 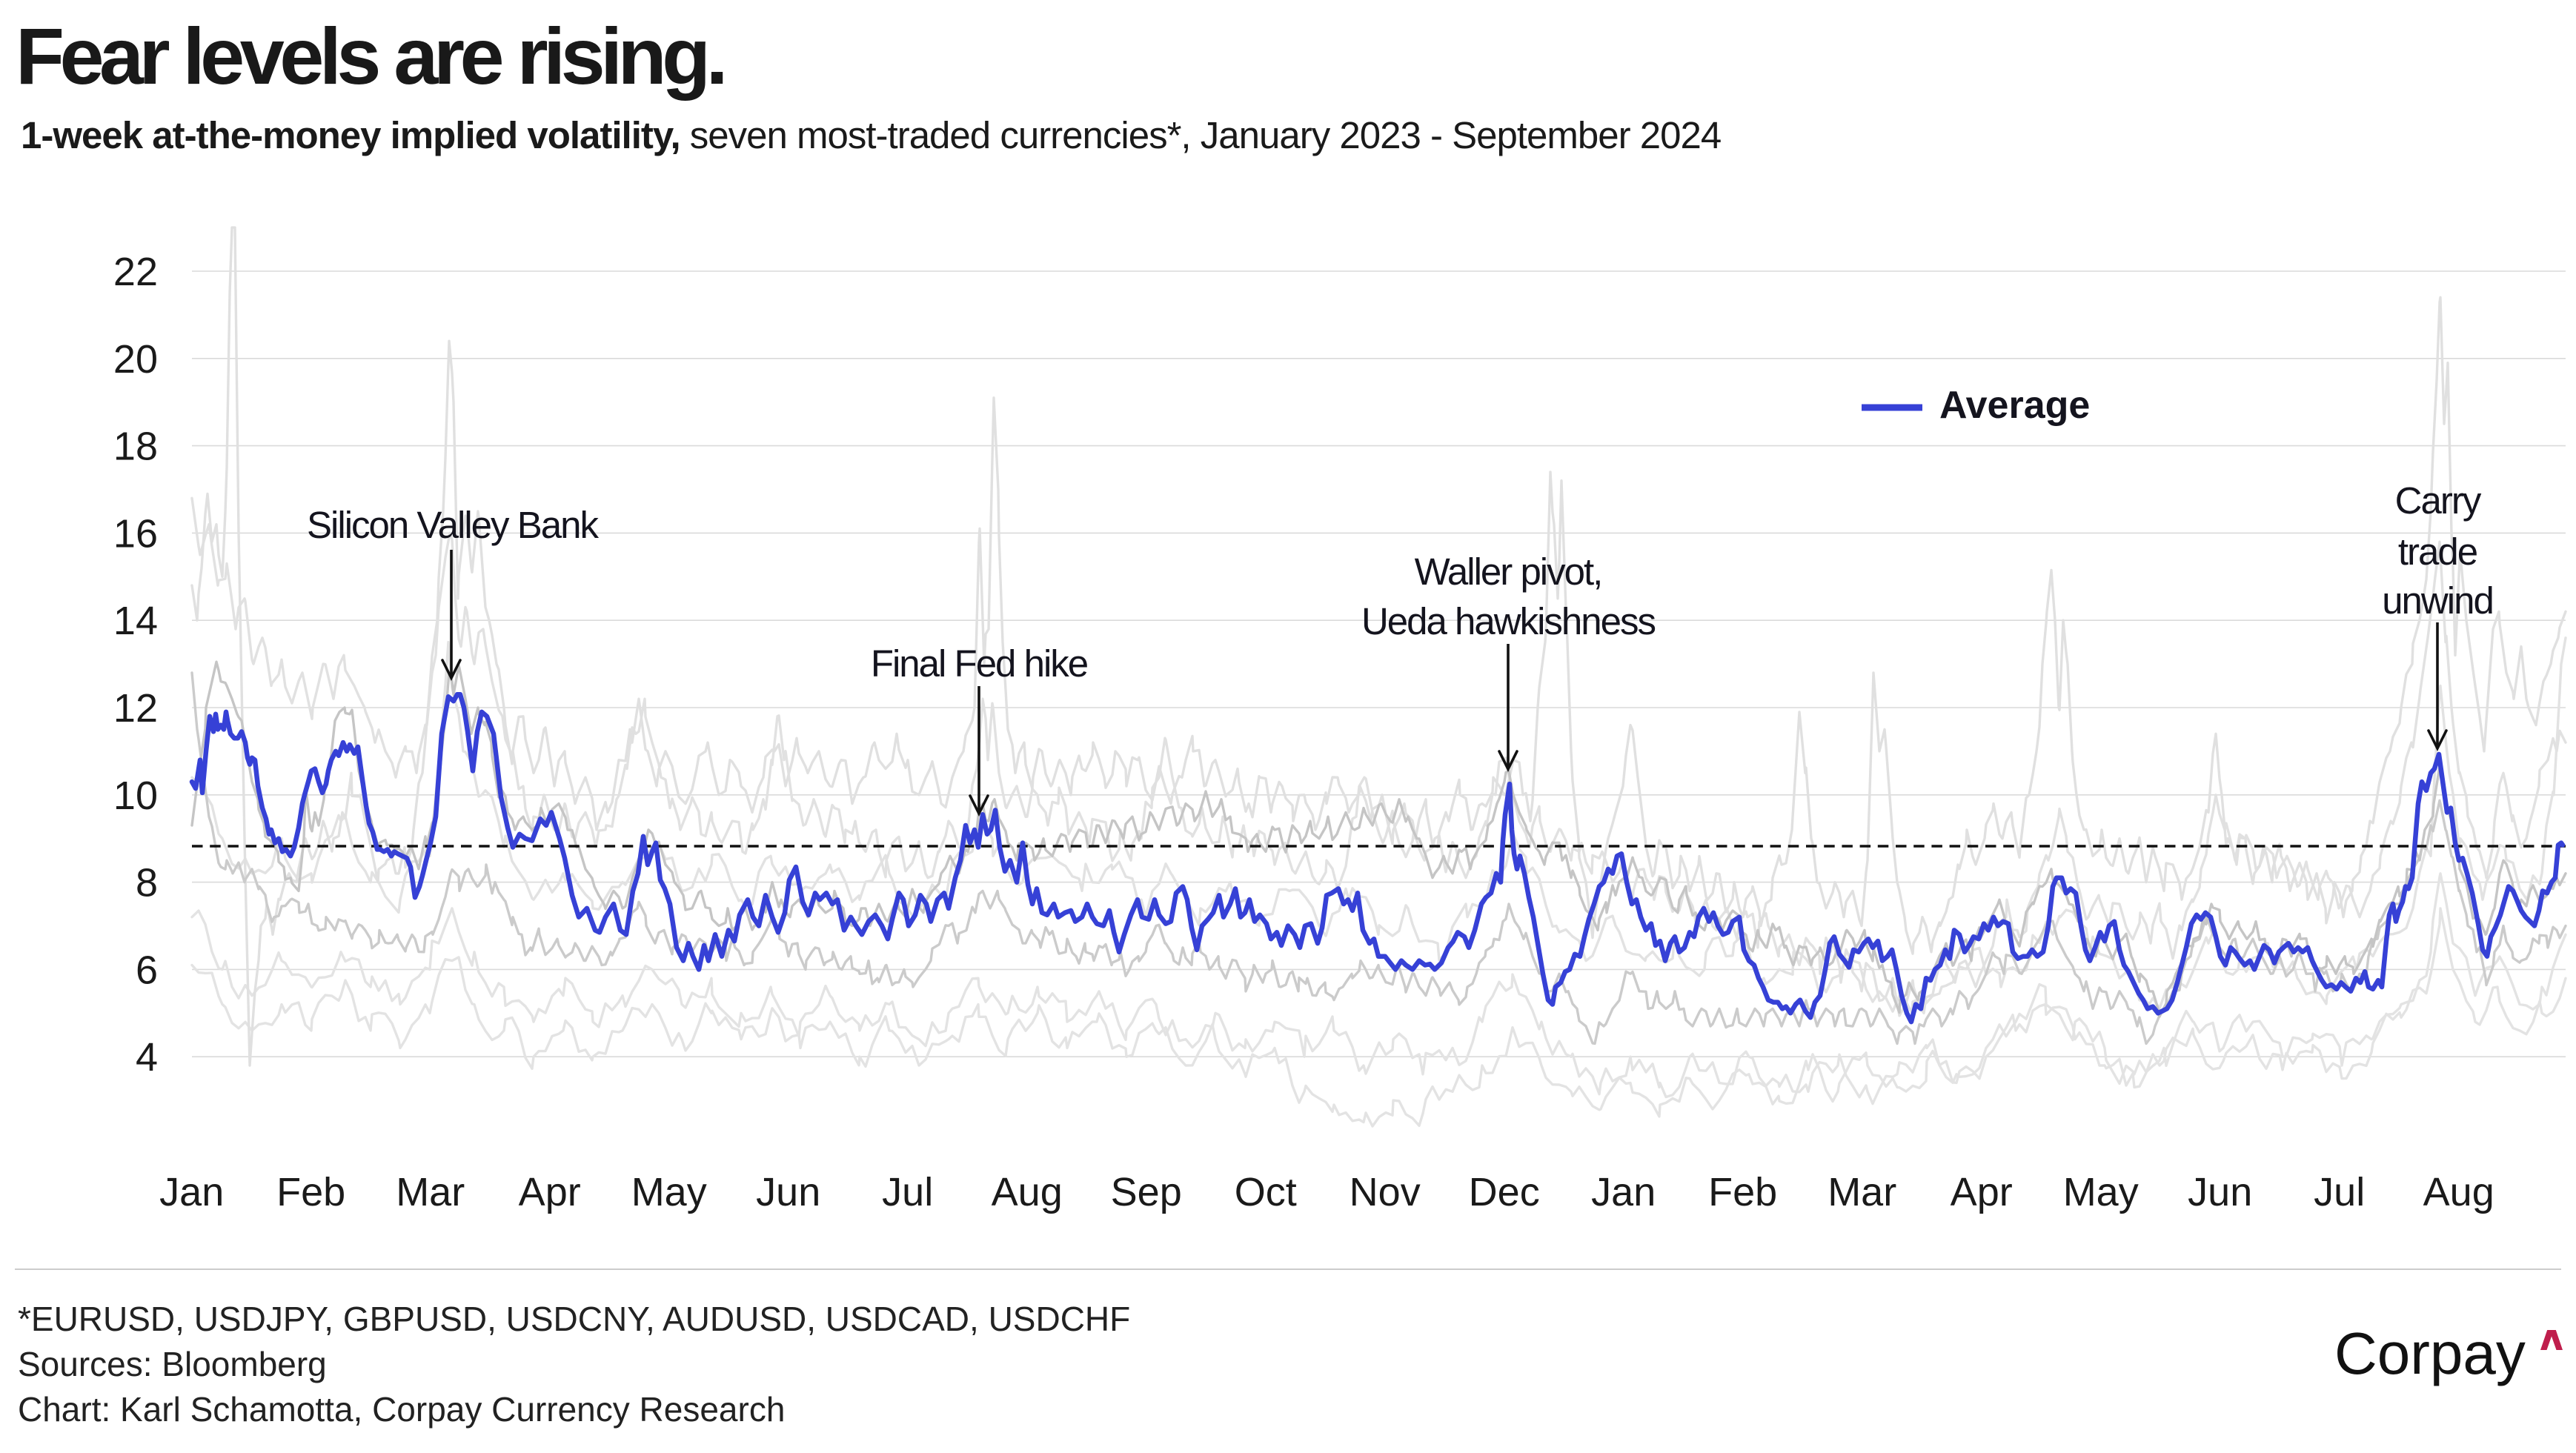 I want to click on svg-text: 22, so click(x=135, y=272).